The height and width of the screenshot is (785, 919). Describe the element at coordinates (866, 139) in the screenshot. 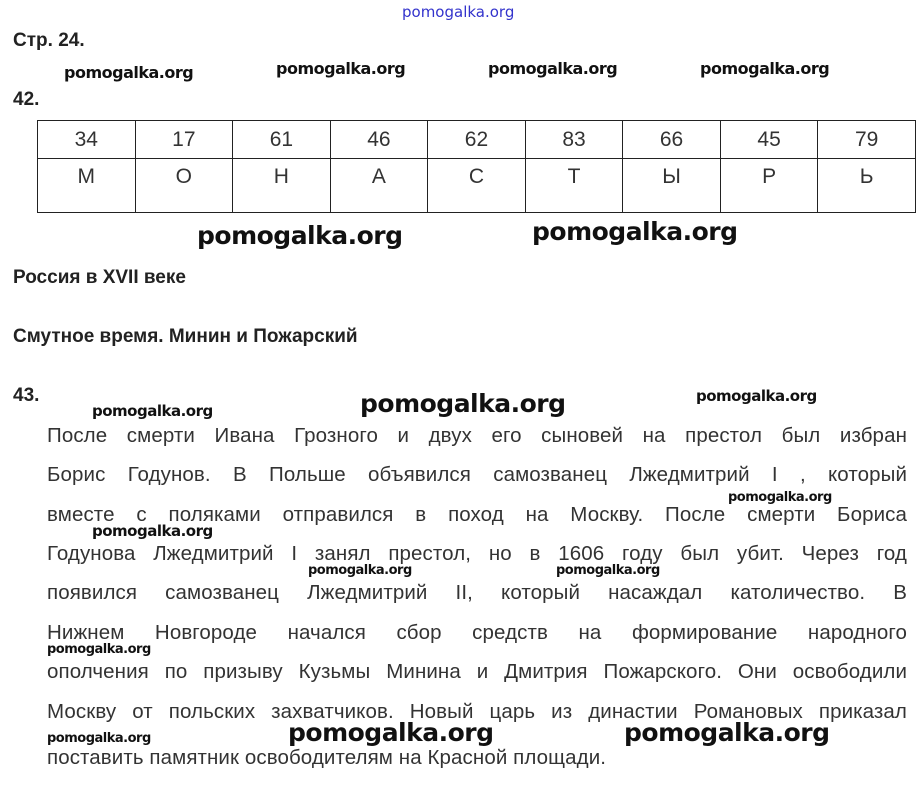

I see `number-cell: 79` at that location.